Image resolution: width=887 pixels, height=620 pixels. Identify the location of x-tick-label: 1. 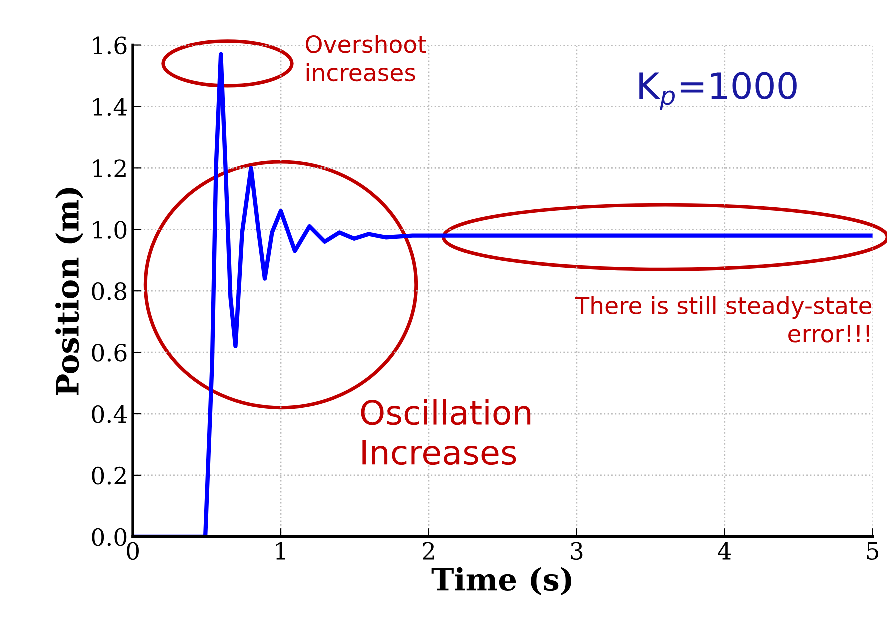
(281, 551).